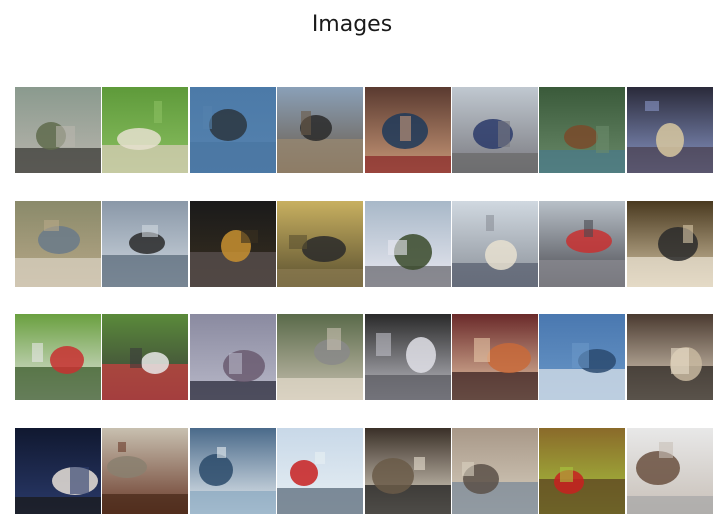 The image size is (727, 529). I want to click on airplane-tail-photo, so click(320, 471).